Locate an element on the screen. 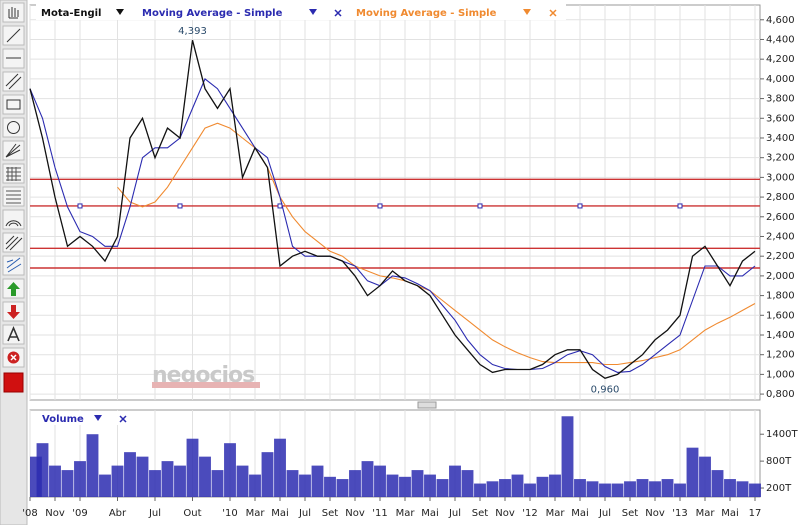  tool-circle is located at coordinates (13, 127).